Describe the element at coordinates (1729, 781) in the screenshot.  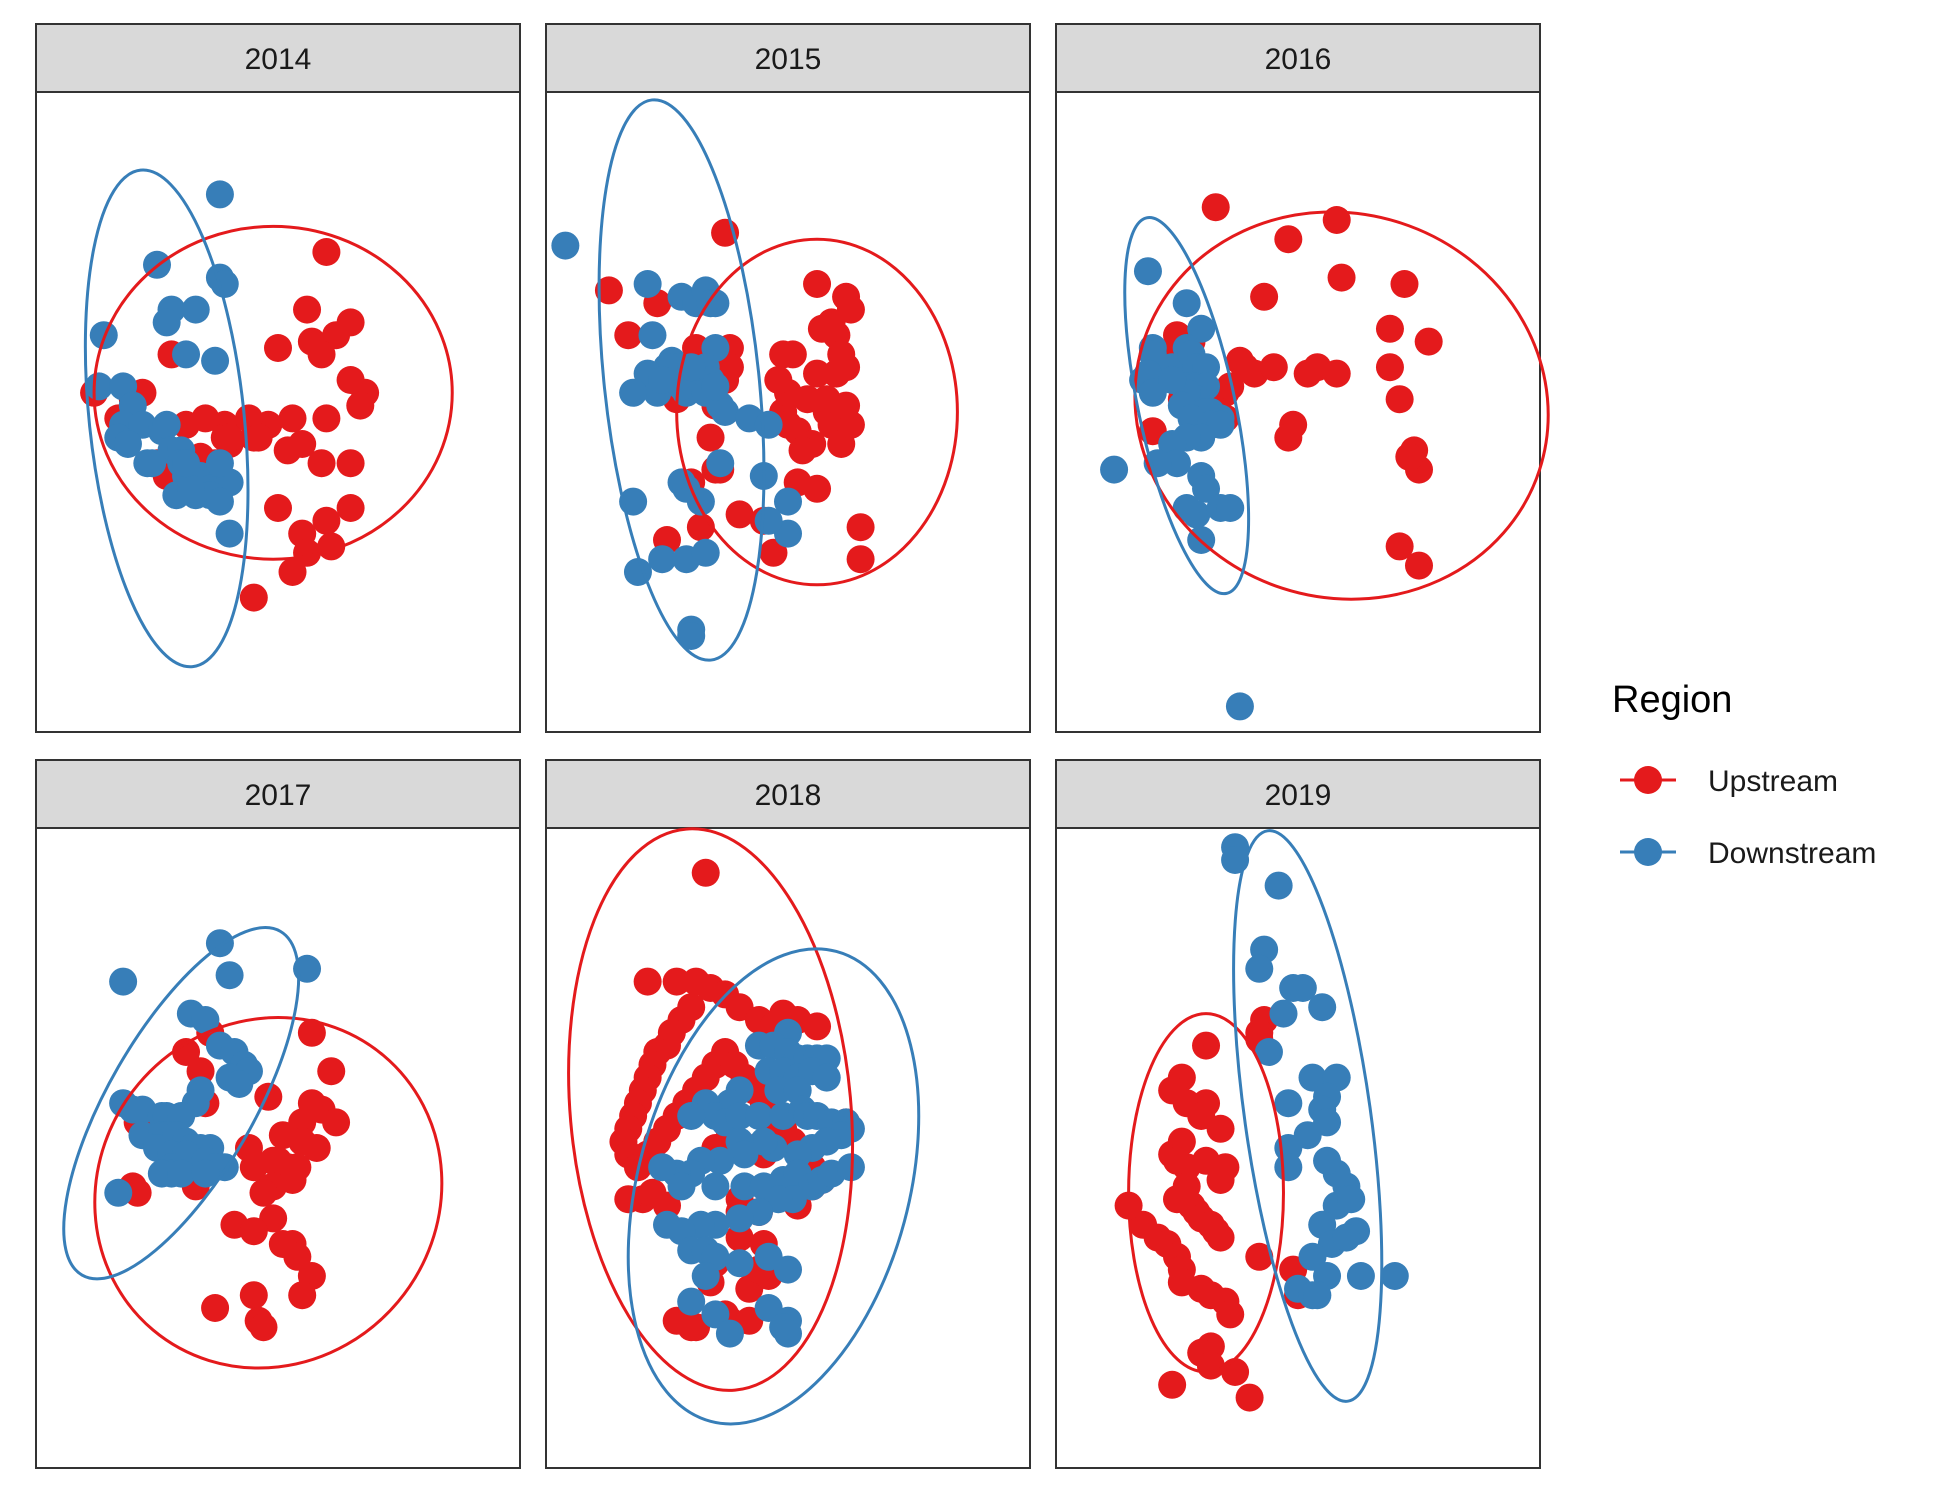
I see `legend-entry-upstream: Upstream` at that location.